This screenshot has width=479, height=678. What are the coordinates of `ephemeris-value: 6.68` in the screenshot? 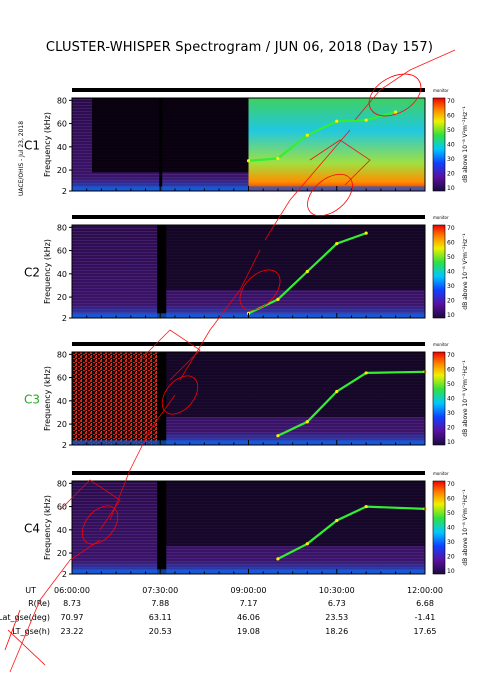 It's located at (425, 603).